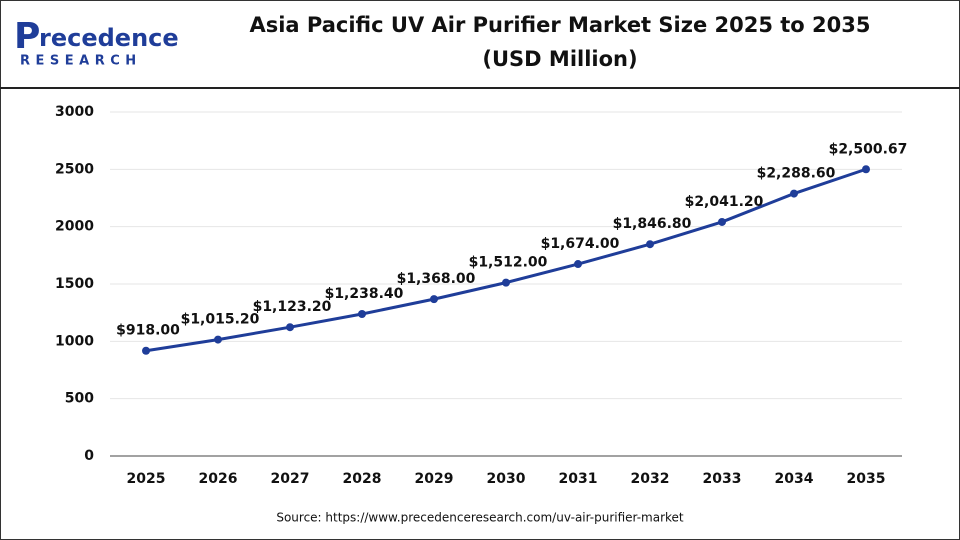  Describe the element at coordinates (580, 244) in the screenshot. I see `value-label: $1,674.00` at that location.